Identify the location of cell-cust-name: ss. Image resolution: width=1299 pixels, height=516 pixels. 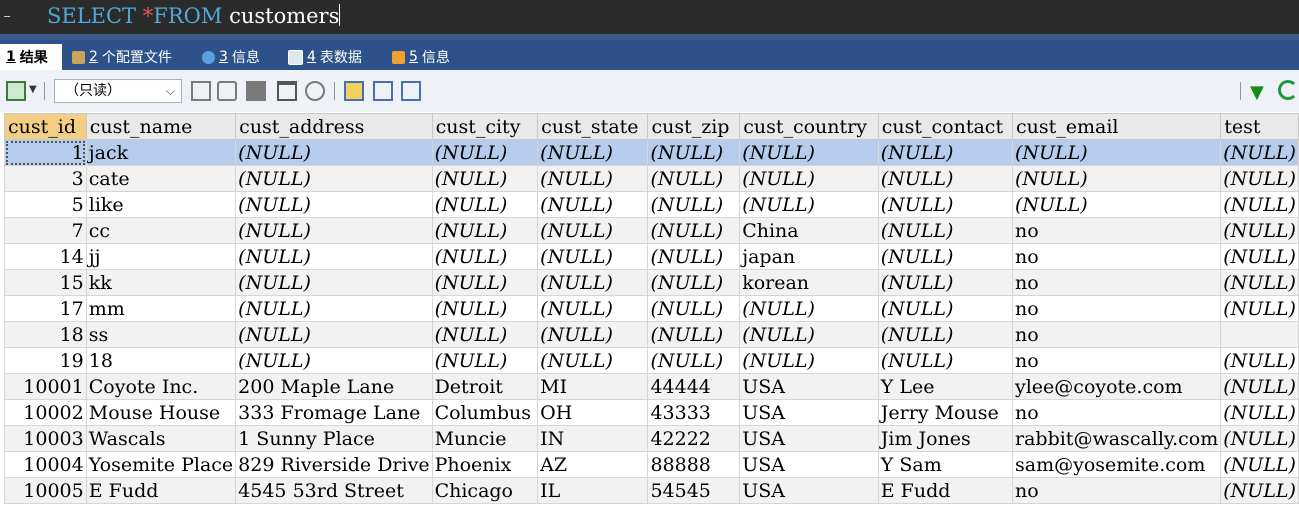
(161, 334).